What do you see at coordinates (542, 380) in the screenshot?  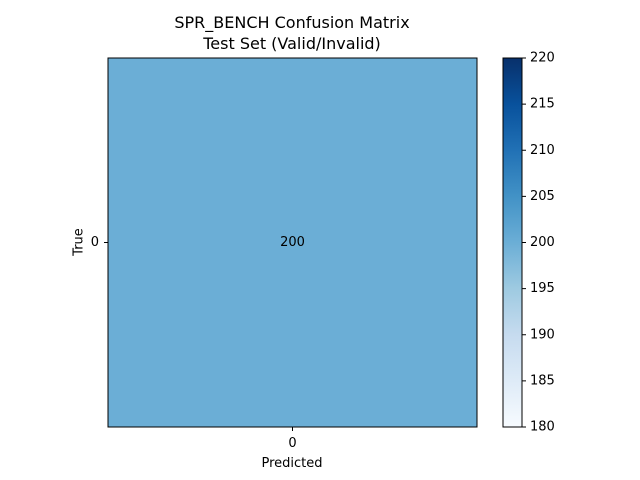 I see `colorbar-tick-label: 185` at bounding box center [542, 380].